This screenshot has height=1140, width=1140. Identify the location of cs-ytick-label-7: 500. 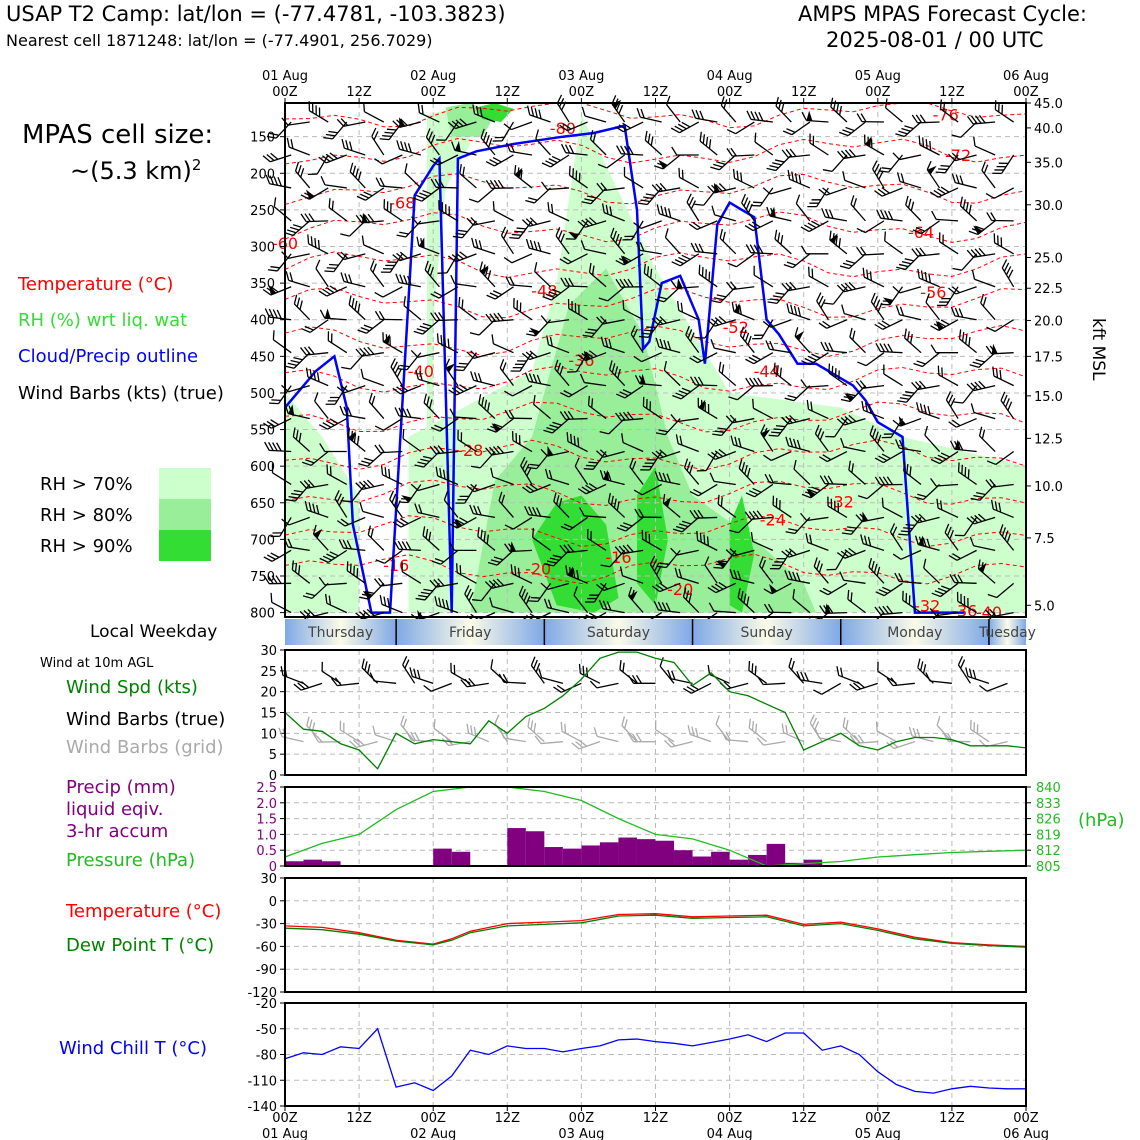
(262, 394).